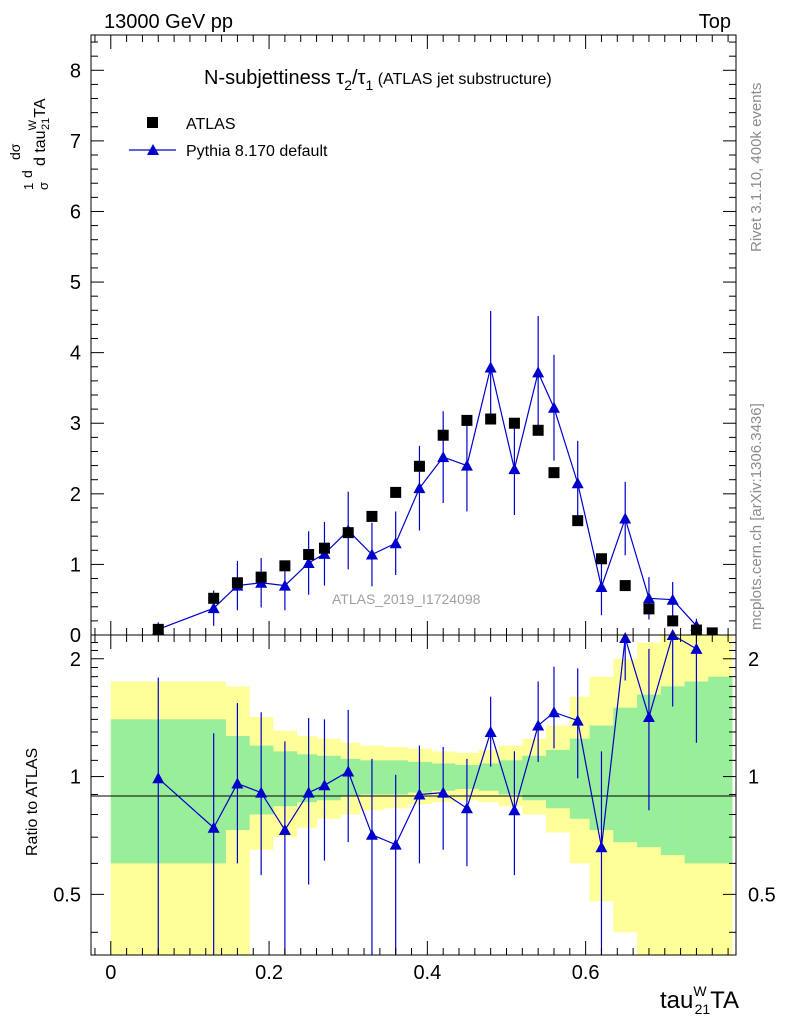 The height and width of the screenshot is (1024, 786). What do you see at coordinates (153, 149) in the screenshot?
I see `legend-marker-pythia` at bounding box center [153, 149].